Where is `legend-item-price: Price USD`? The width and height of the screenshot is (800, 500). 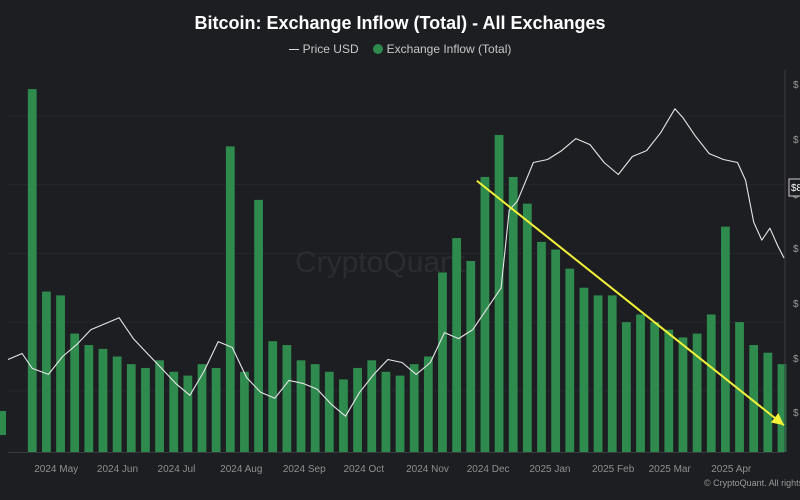
legend-item-price: Price USD is located at coordinates (323, 49).